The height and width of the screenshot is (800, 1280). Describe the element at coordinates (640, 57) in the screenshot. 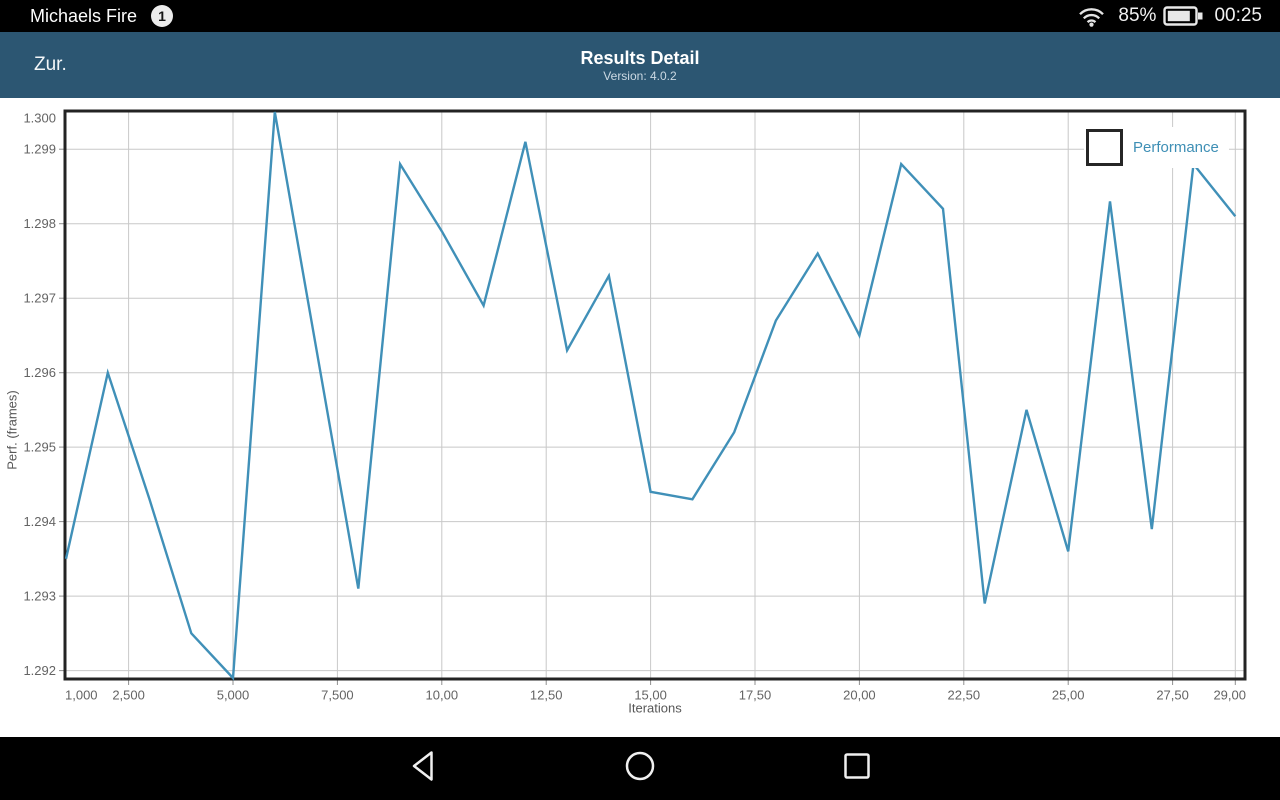

I see `page-title: Results Detail` at that location.